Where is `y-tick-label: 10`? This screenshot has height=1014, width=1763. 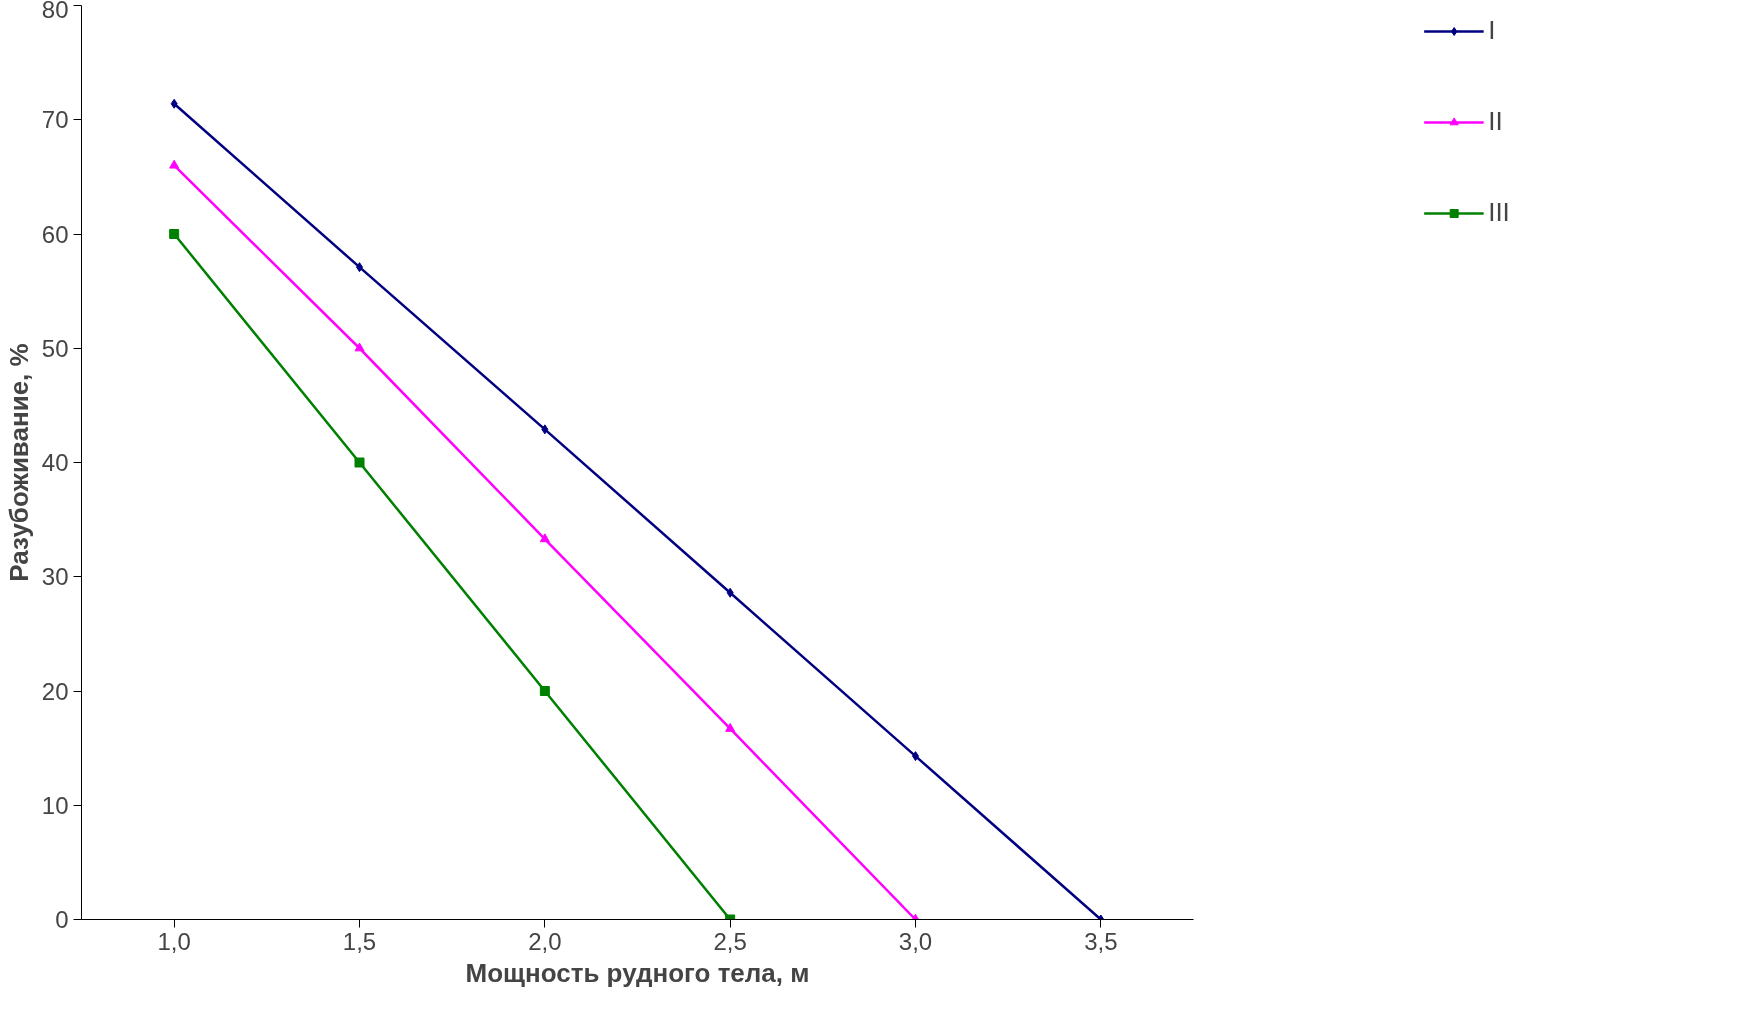 y-tick-label: 10 is located at coordinates (55, 805).